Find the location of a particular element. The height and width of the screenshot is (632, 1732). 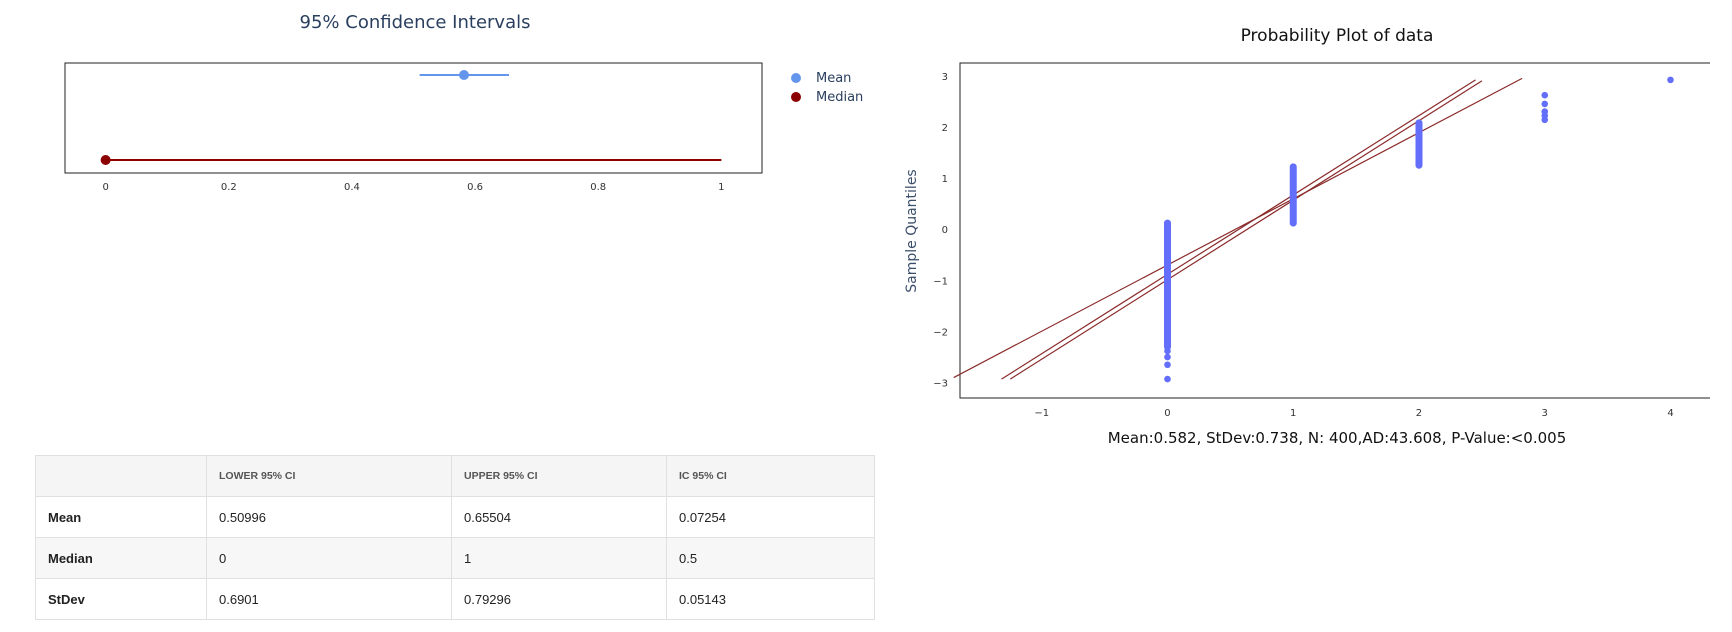

table-cell: 1 is located at coordinates (559, 558).